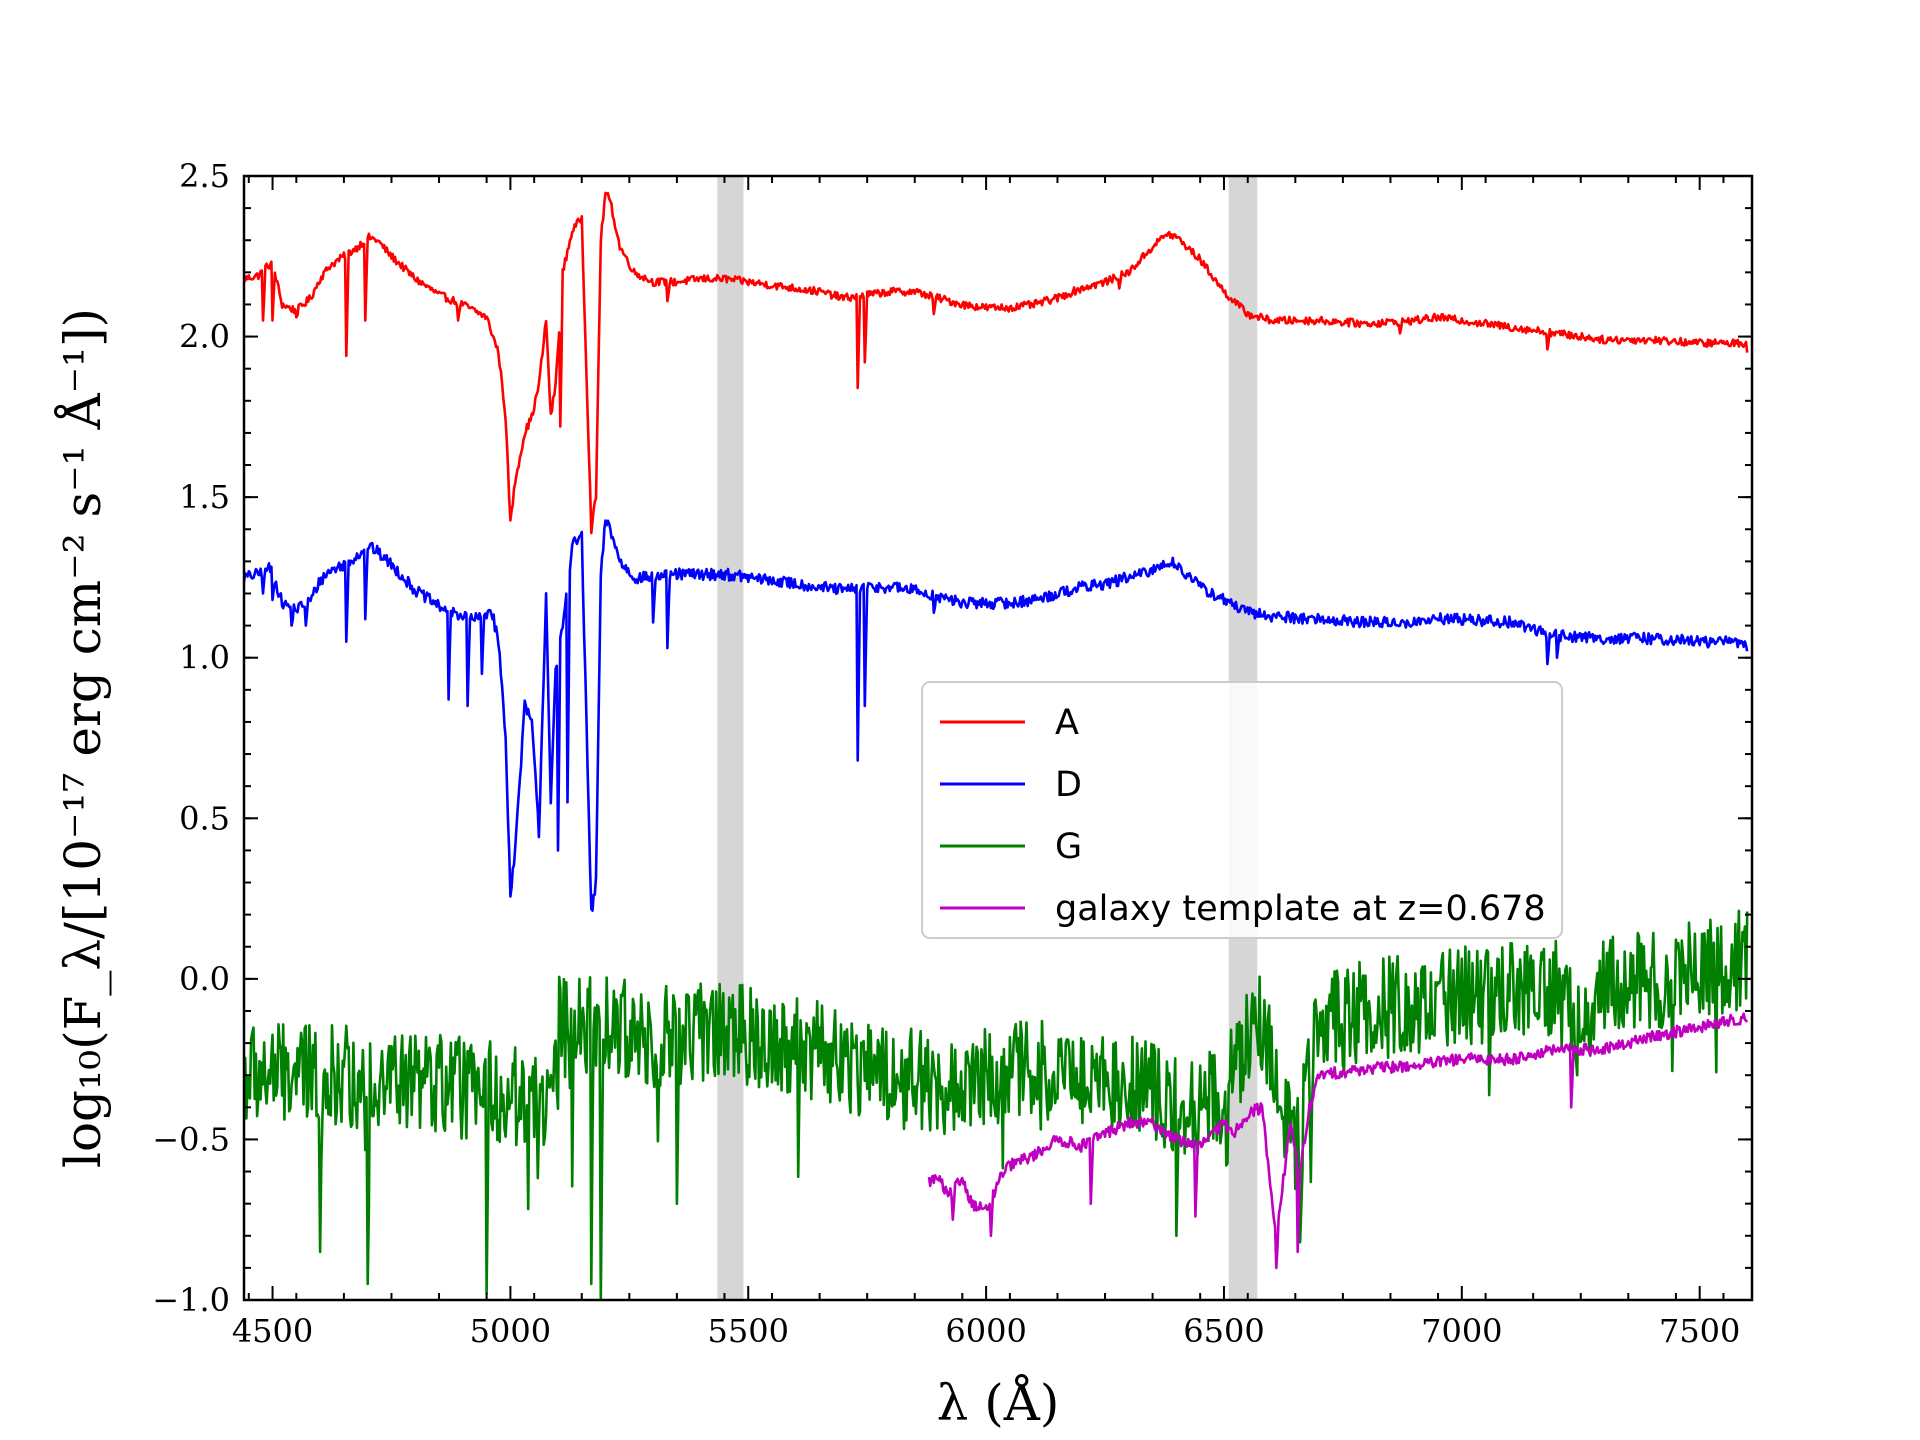  What do you see at coordinates (82, 738) in the screenshot?
I see `y-axis-title: log₁₀(F_λ/[10⁻¹⁷ erg cm⁻² s⁻¹ Å⁻¹])` at bounding box center [82, 738].